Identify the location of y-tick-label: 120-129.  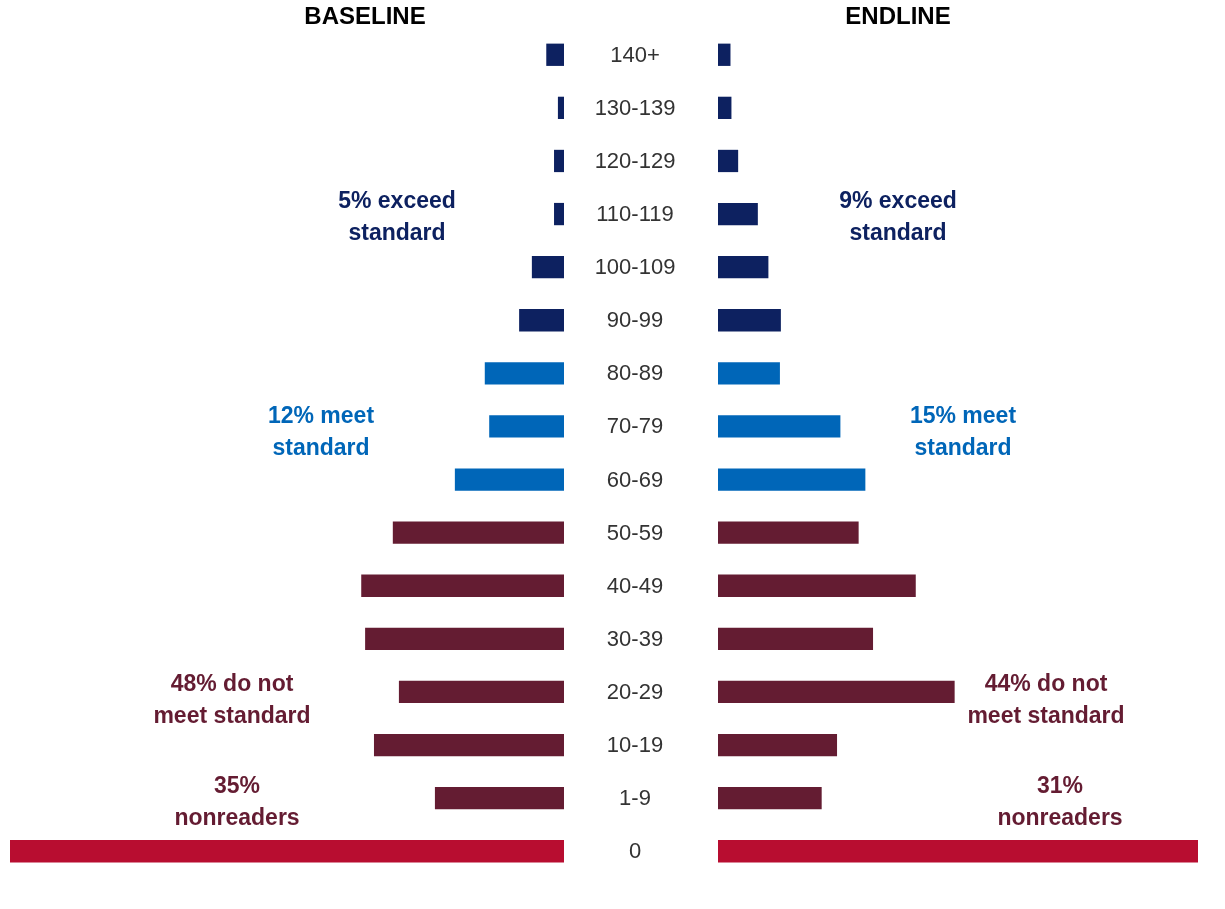
(635, 160).